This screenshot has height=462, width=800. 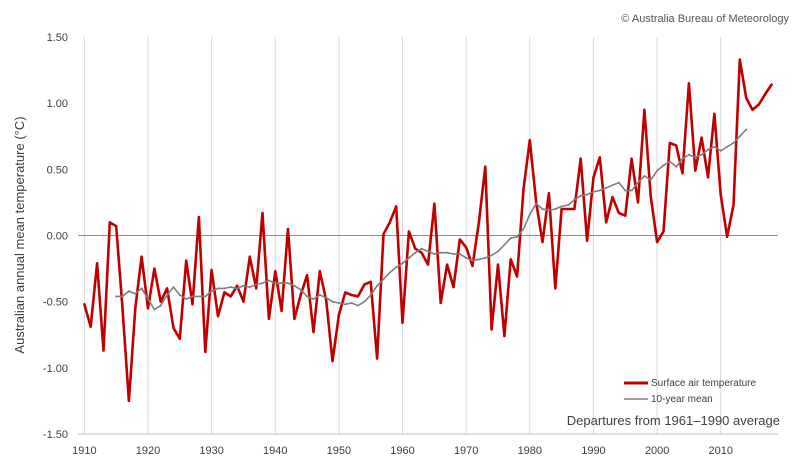 What do you see at coordinates (720, 451) in the screenshot?
I see `x-tick-label: 2010` at bounding box center [720, 451].